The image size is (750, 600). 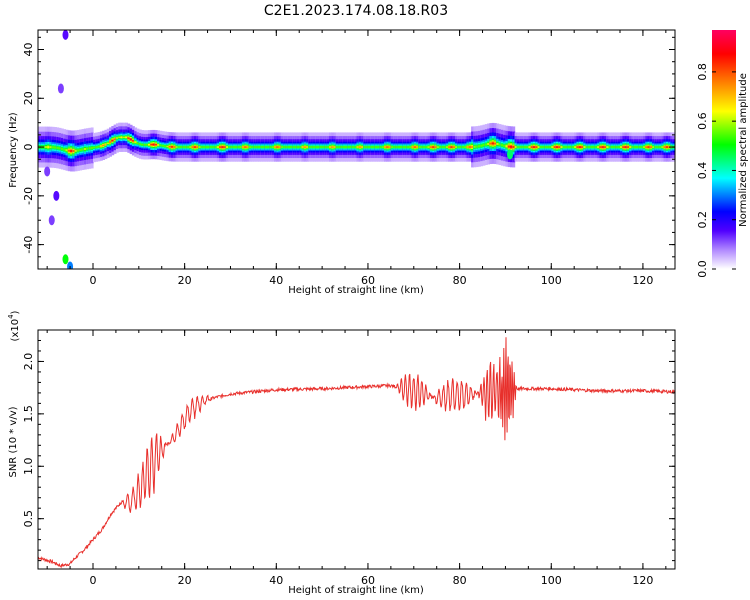 What do you see at coordinates (28, 147) in the screenshot?
I see `y-tick-label: 0` at bounding box center [28, 147].